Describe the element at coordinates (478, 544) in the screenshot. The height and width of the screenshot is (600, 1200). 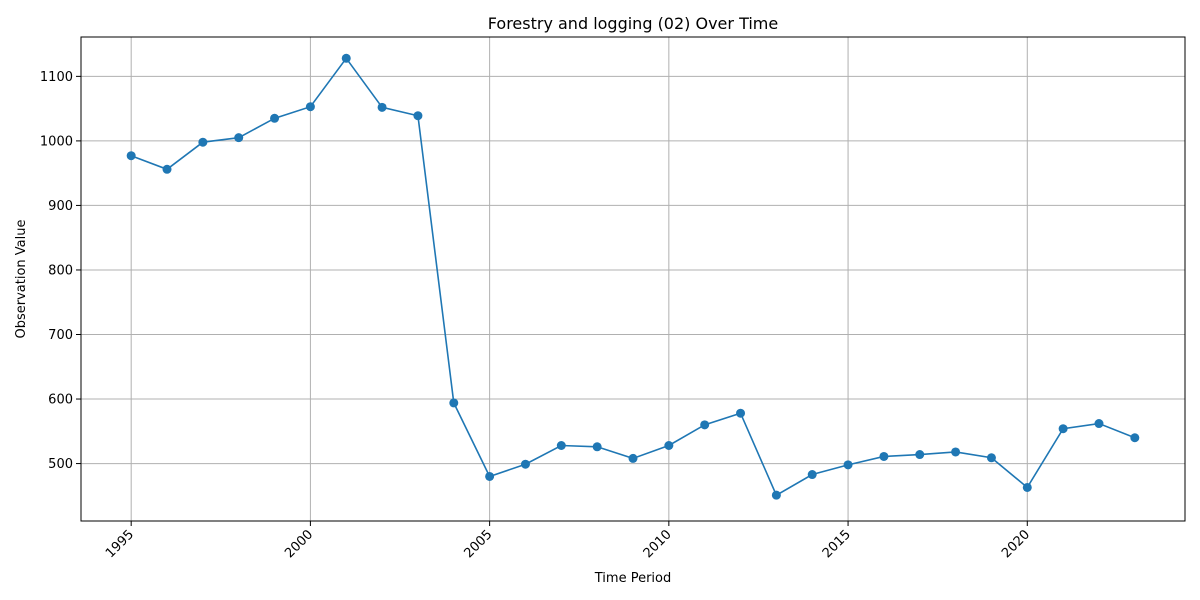
I see `x-tick-label: 2005` at that location.